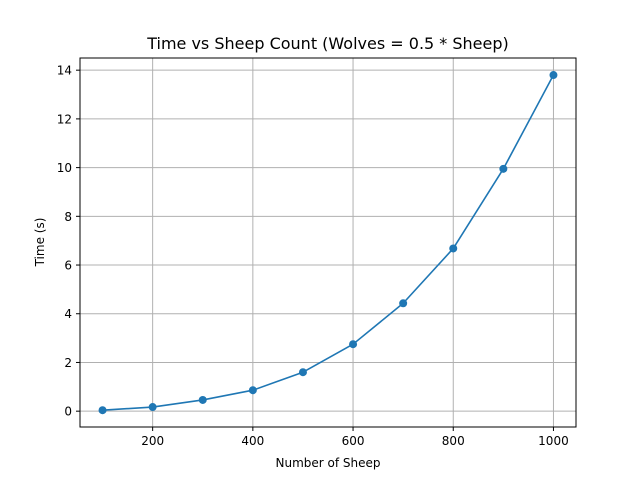 The height and width of the screenshot is (480, 640). I want to click on y-tick-label: 12, so click(64, 119).